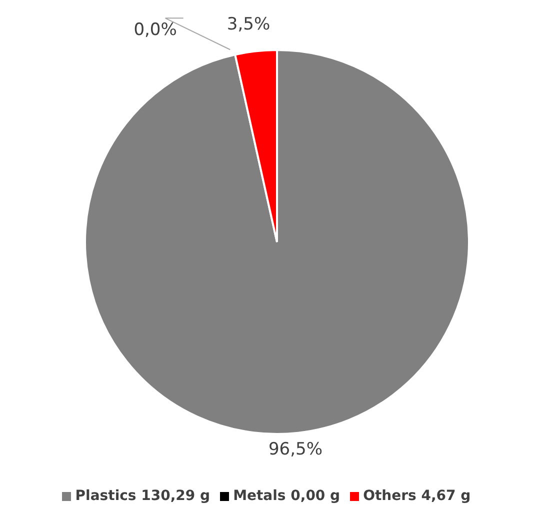  I want to click on legend-label: Others 4,67 g, so click(417, 496).